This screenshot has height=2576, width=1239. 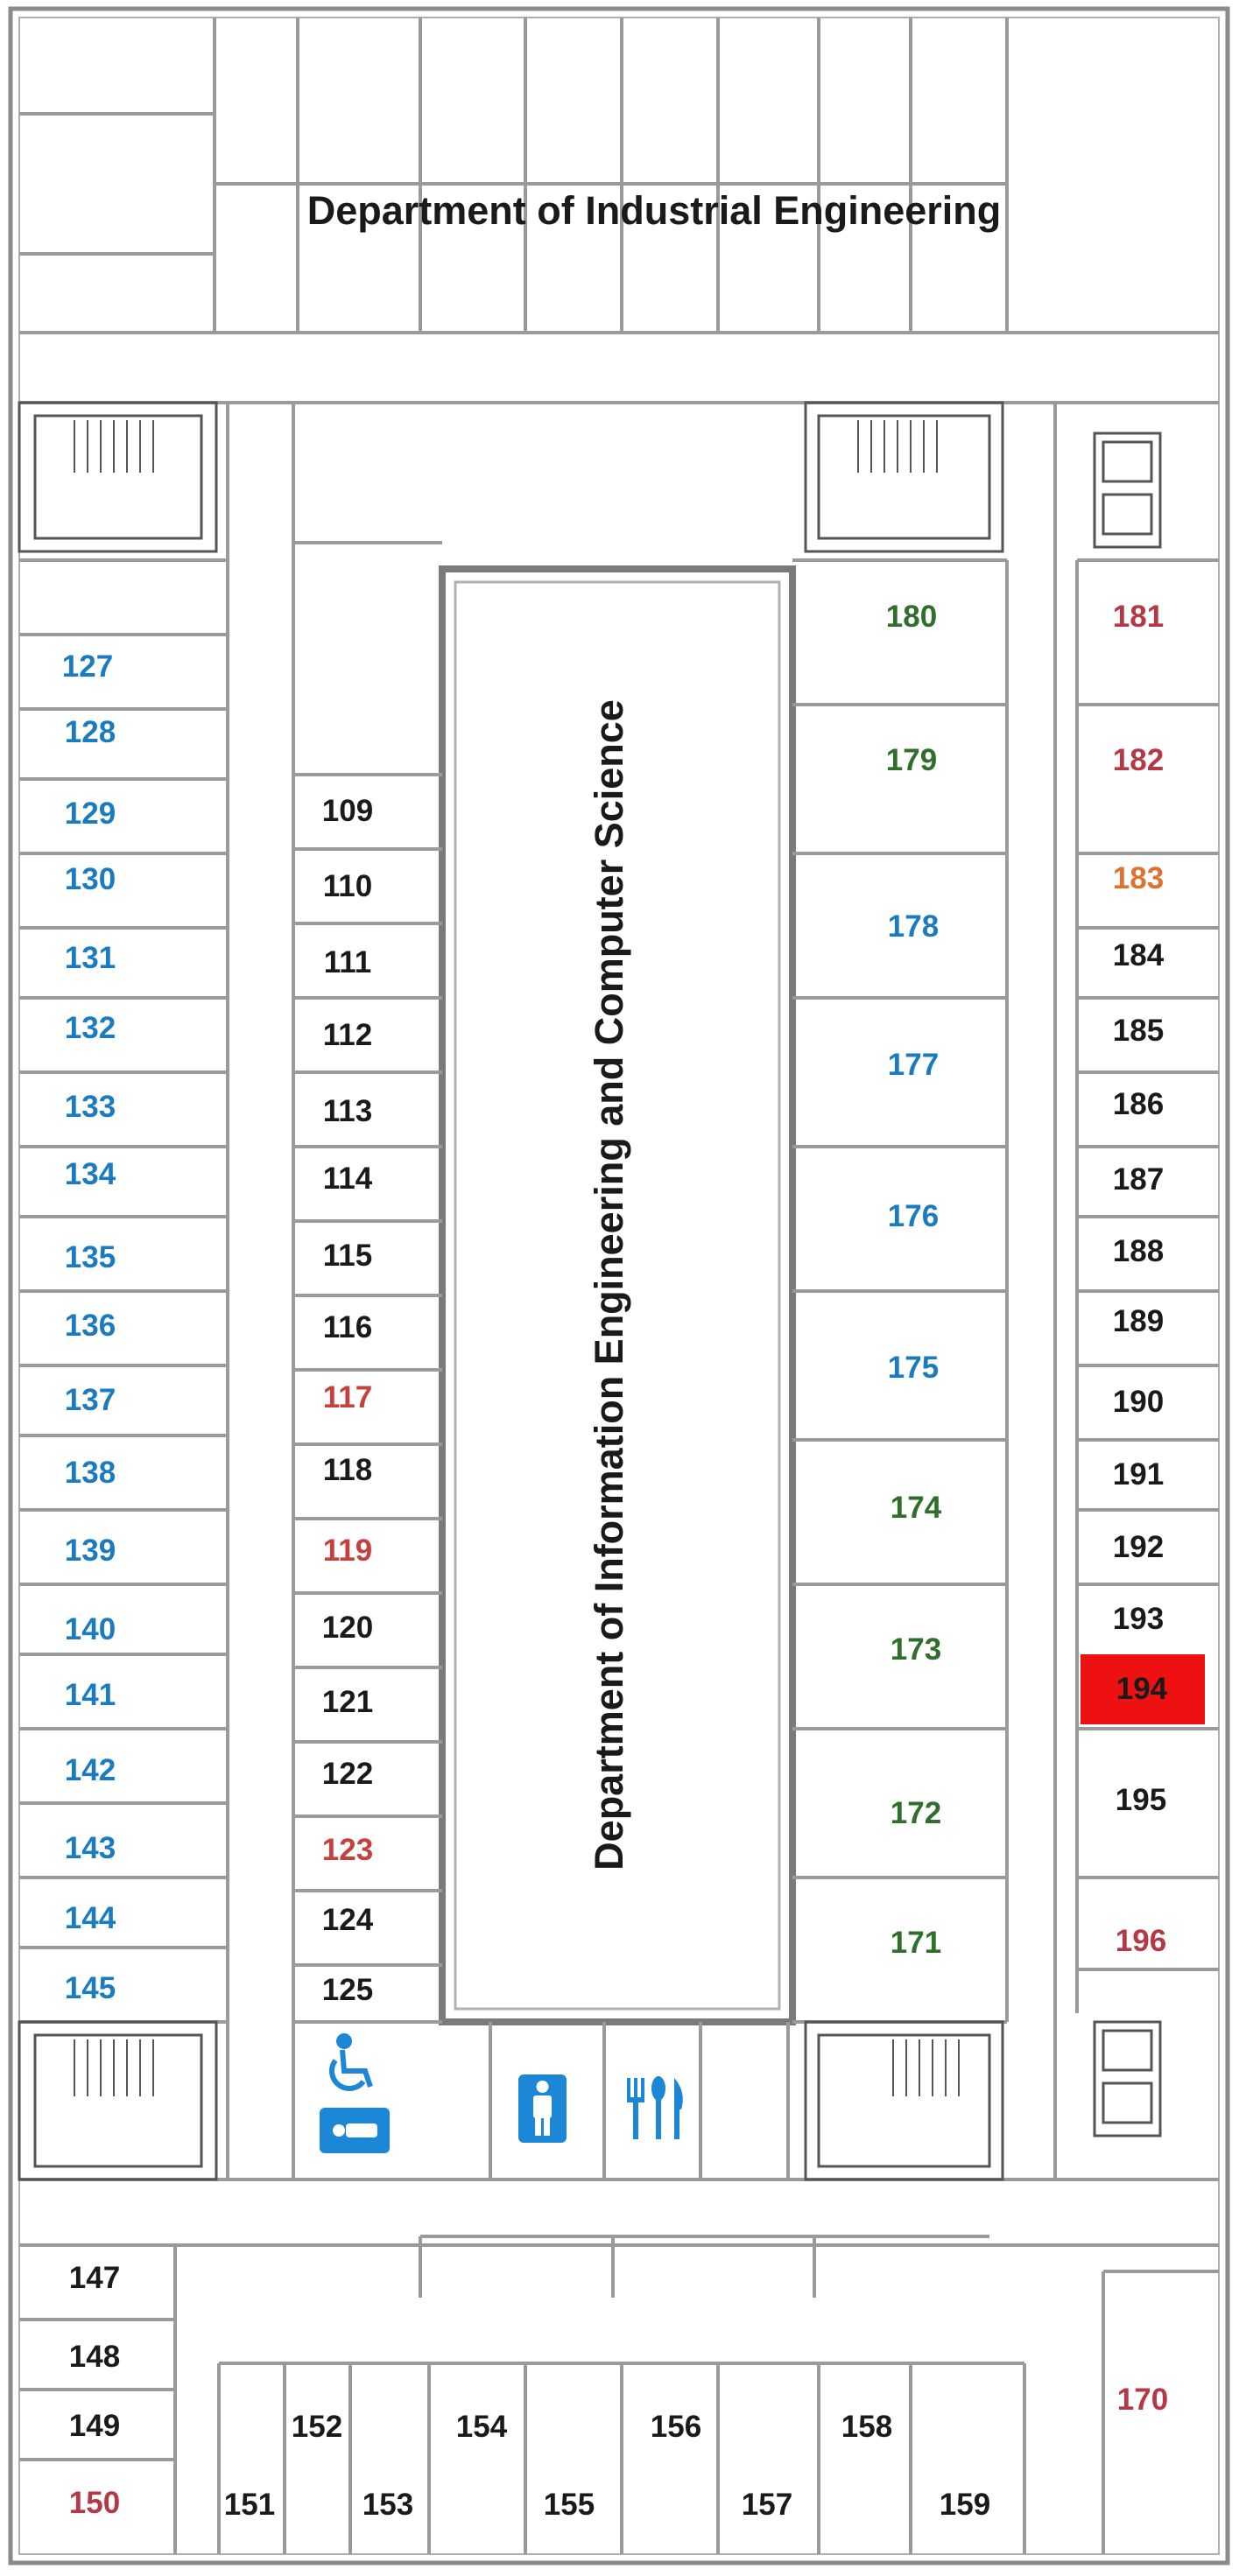 What do you see at coordinates (1142, 2400) in the screenshot?
I see `room-170: 170` at bounding box center [1142, 2400].